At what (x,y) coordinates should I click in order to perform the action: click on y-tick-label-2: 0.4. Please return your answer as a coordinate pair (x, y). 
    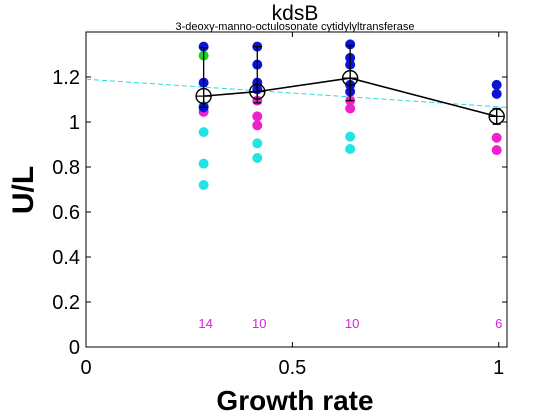
    Looking at the image, I should click on (66, 258).